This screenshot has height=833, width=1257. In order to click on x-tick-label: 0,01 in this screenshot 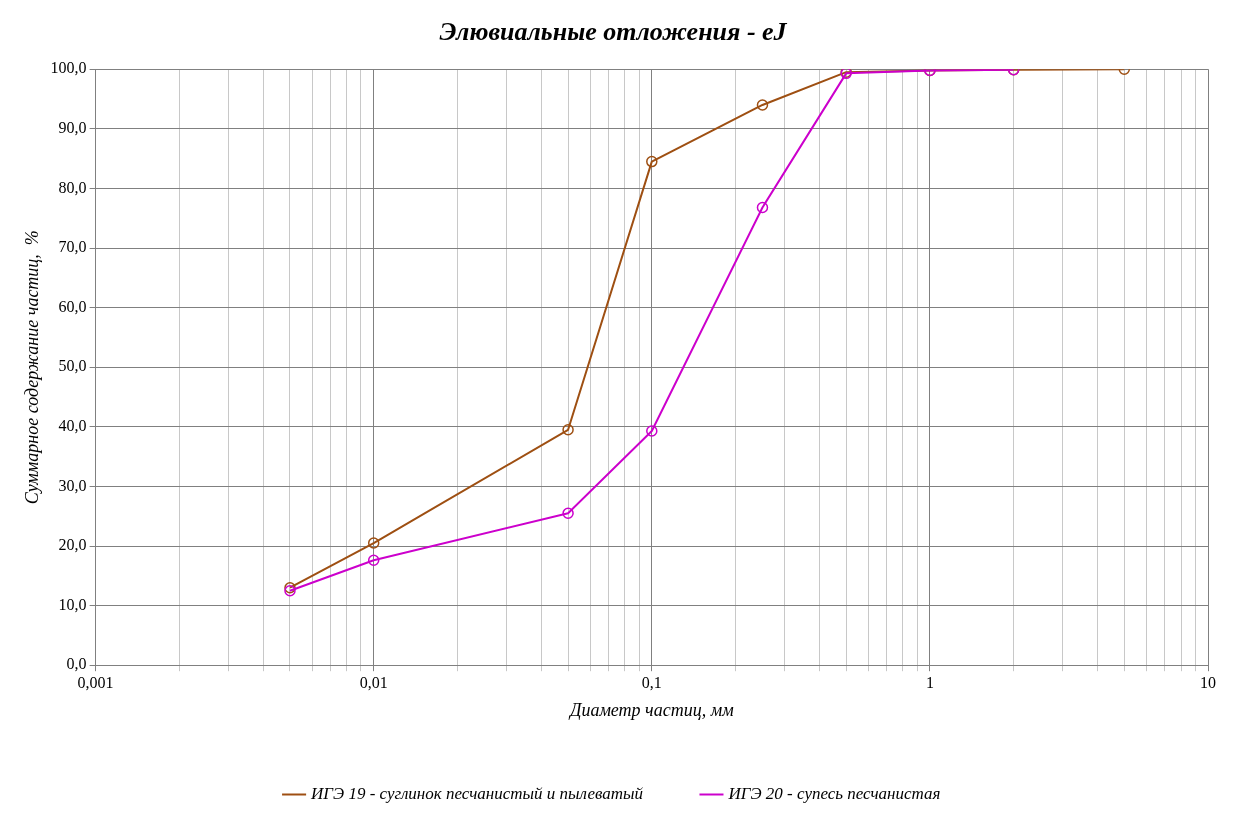, I will do `click(373, 682)`.